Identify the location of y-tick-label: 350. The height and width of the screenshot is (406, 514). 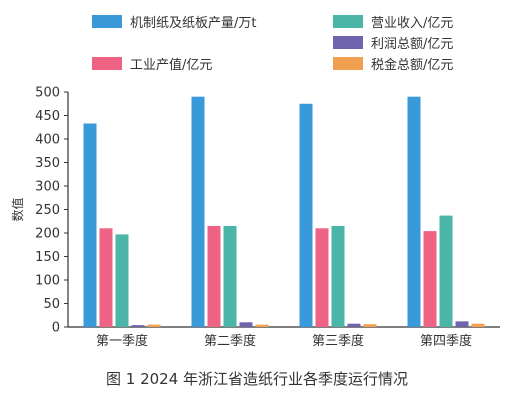
(47, 163).